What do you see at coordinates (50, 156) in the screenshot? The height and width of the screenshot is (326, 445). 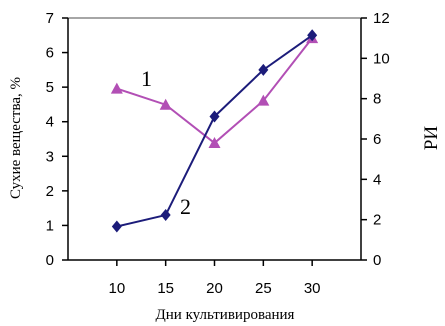 I see `y-left-tick-label-3: 3` at bounding box center [50, 156].